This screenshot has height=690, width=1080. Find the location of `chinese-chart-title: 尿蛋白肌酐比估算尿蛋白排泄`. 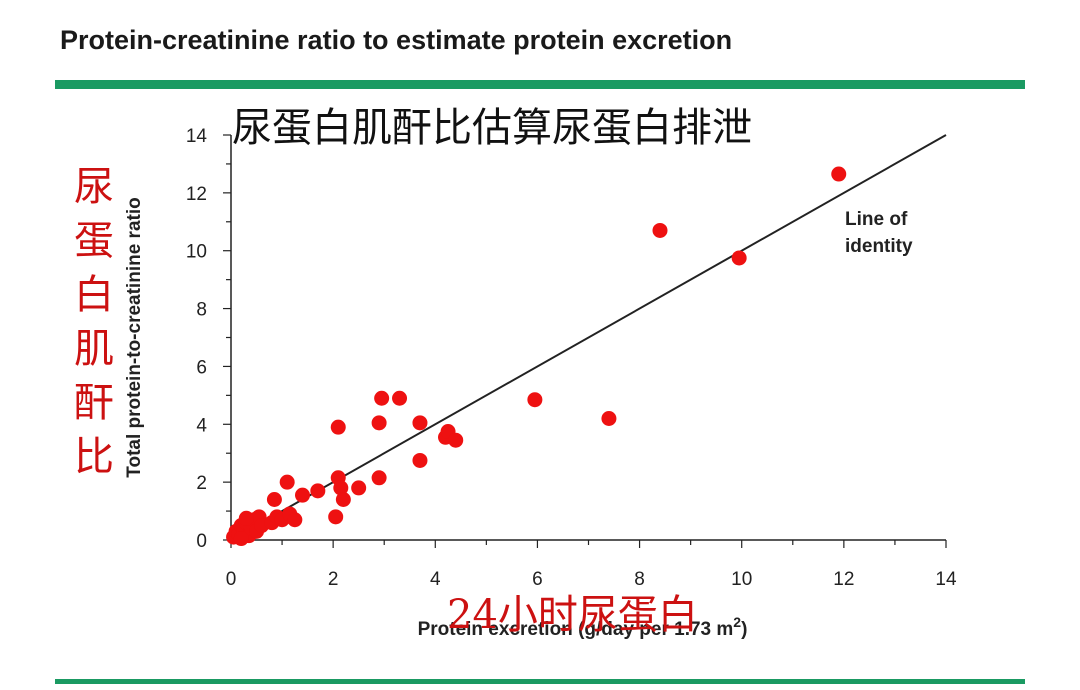

chinese-chart-title: 尿蛋白肌酐比估算尿蛋白排泄 is located at coordinates (492, 128).